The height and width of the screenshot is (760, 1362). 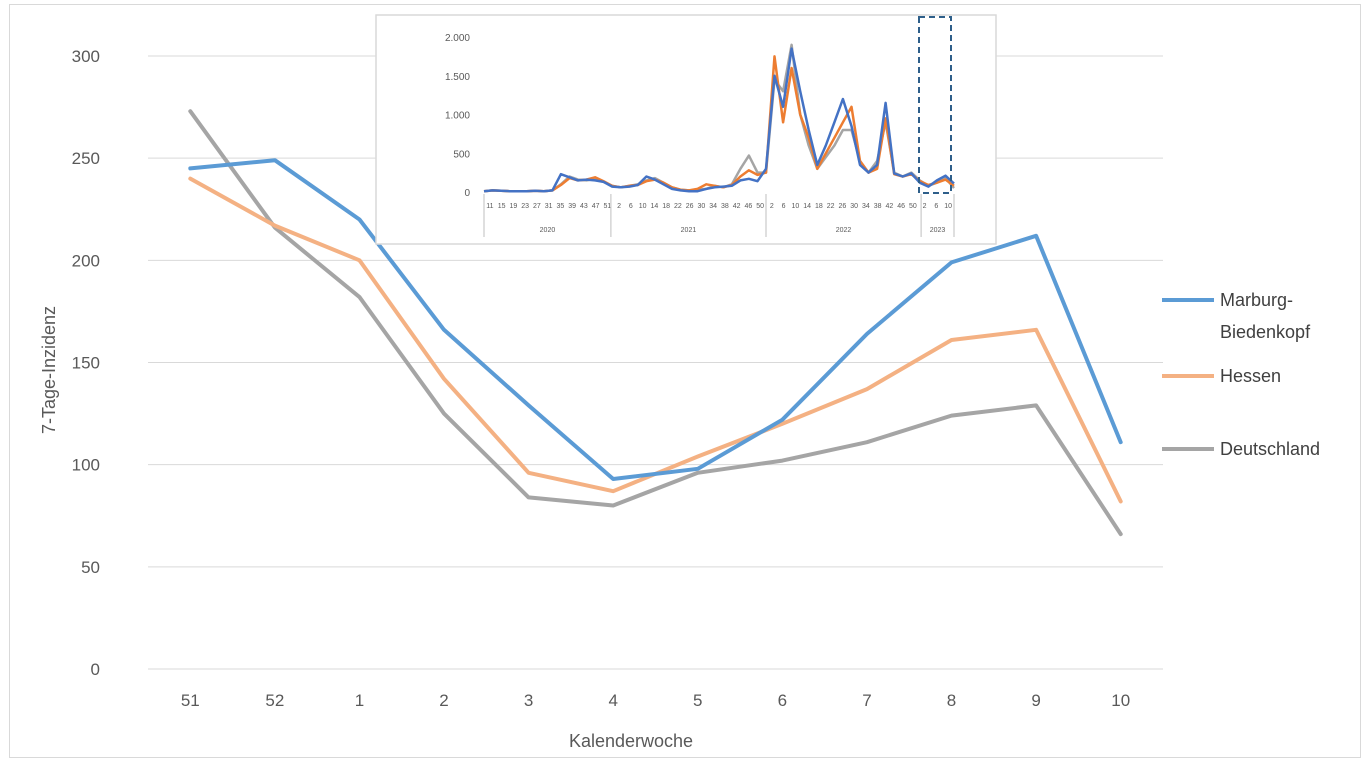 I want to click on inset-year-label: 2022, so click(x=844, y=230).